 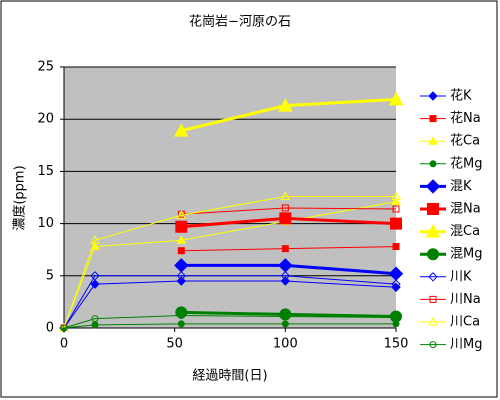 I want to click on chart-title: 花崗岩−河原の石, so click(x=240, y=22).